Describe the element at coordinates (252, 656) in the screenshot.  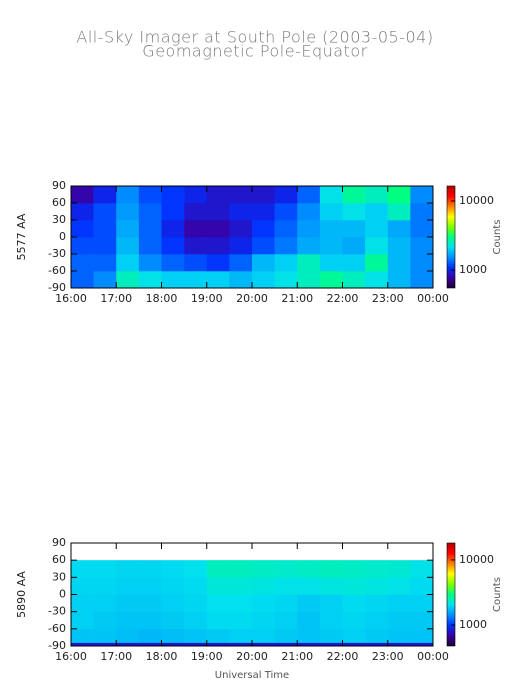
I see `x-tick-label: 20:00` at that location.